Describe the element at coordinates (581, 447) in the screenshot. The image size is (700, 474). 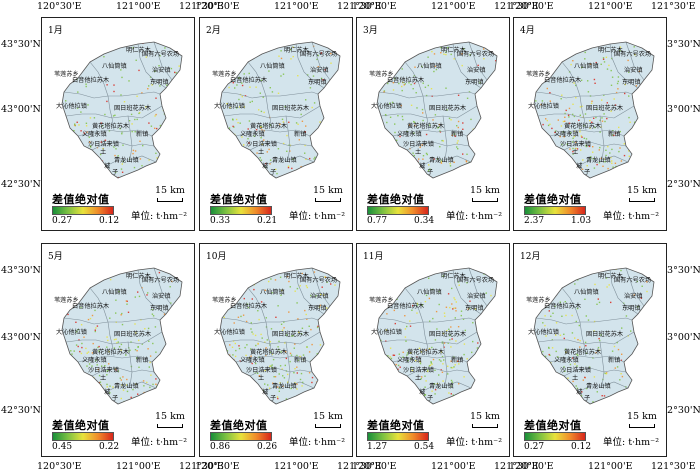
I see `legend-max-value: 0.12` at that location.